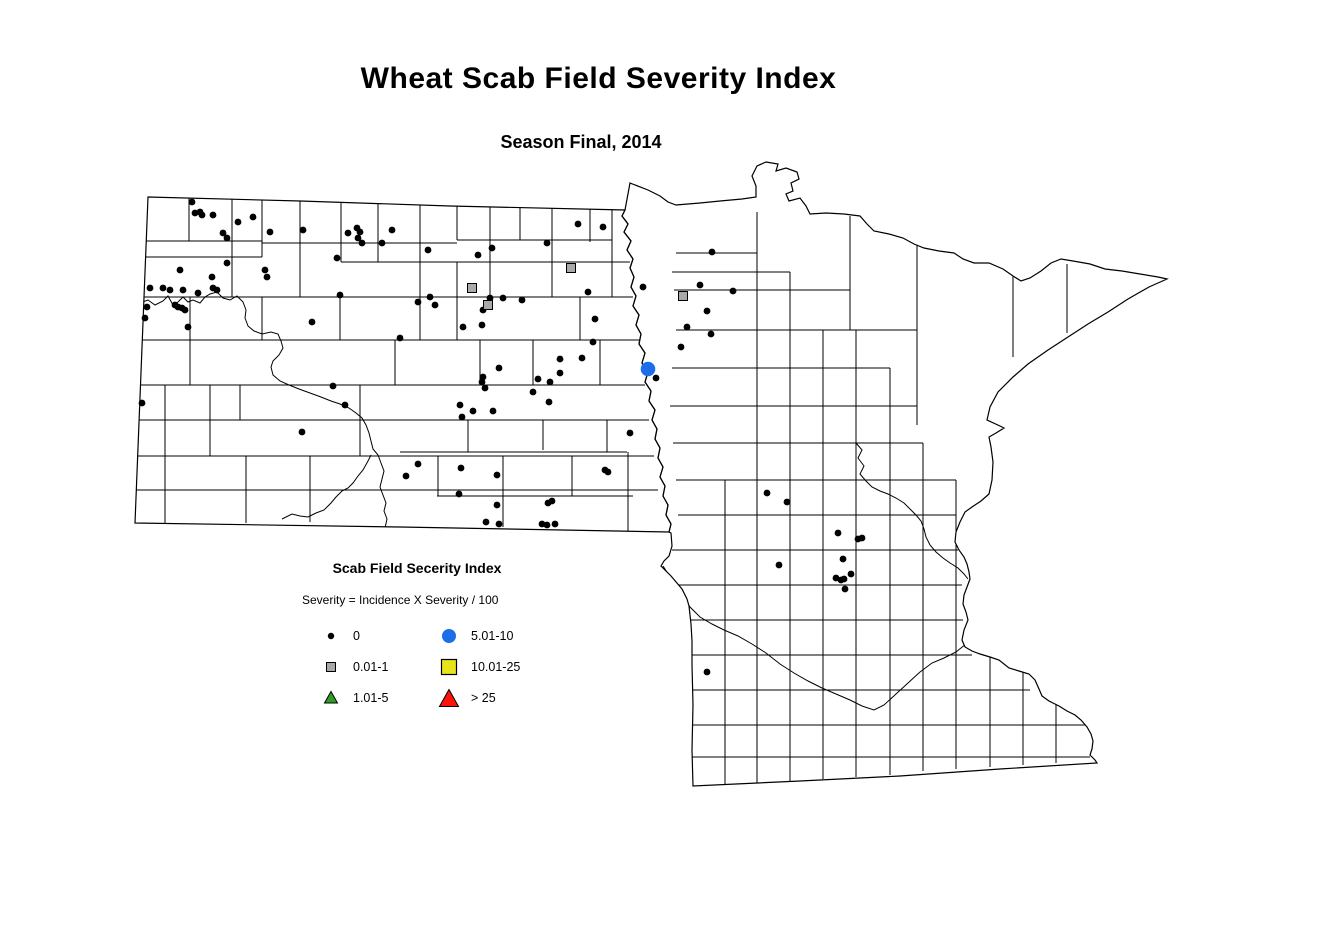  What do you see at coordinates (820, 638) in the screenshot?
I see `minnesota-river` at bounding box center [820, 638].